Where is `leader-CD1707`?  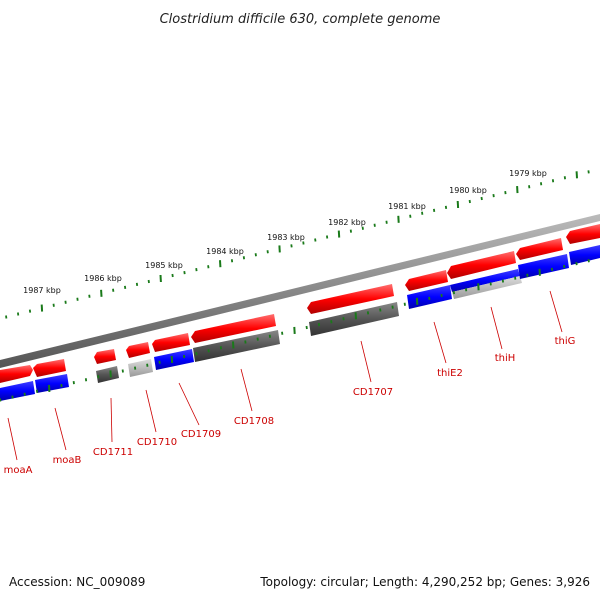 leader-CD1707 is located at coordinates (366, 361).